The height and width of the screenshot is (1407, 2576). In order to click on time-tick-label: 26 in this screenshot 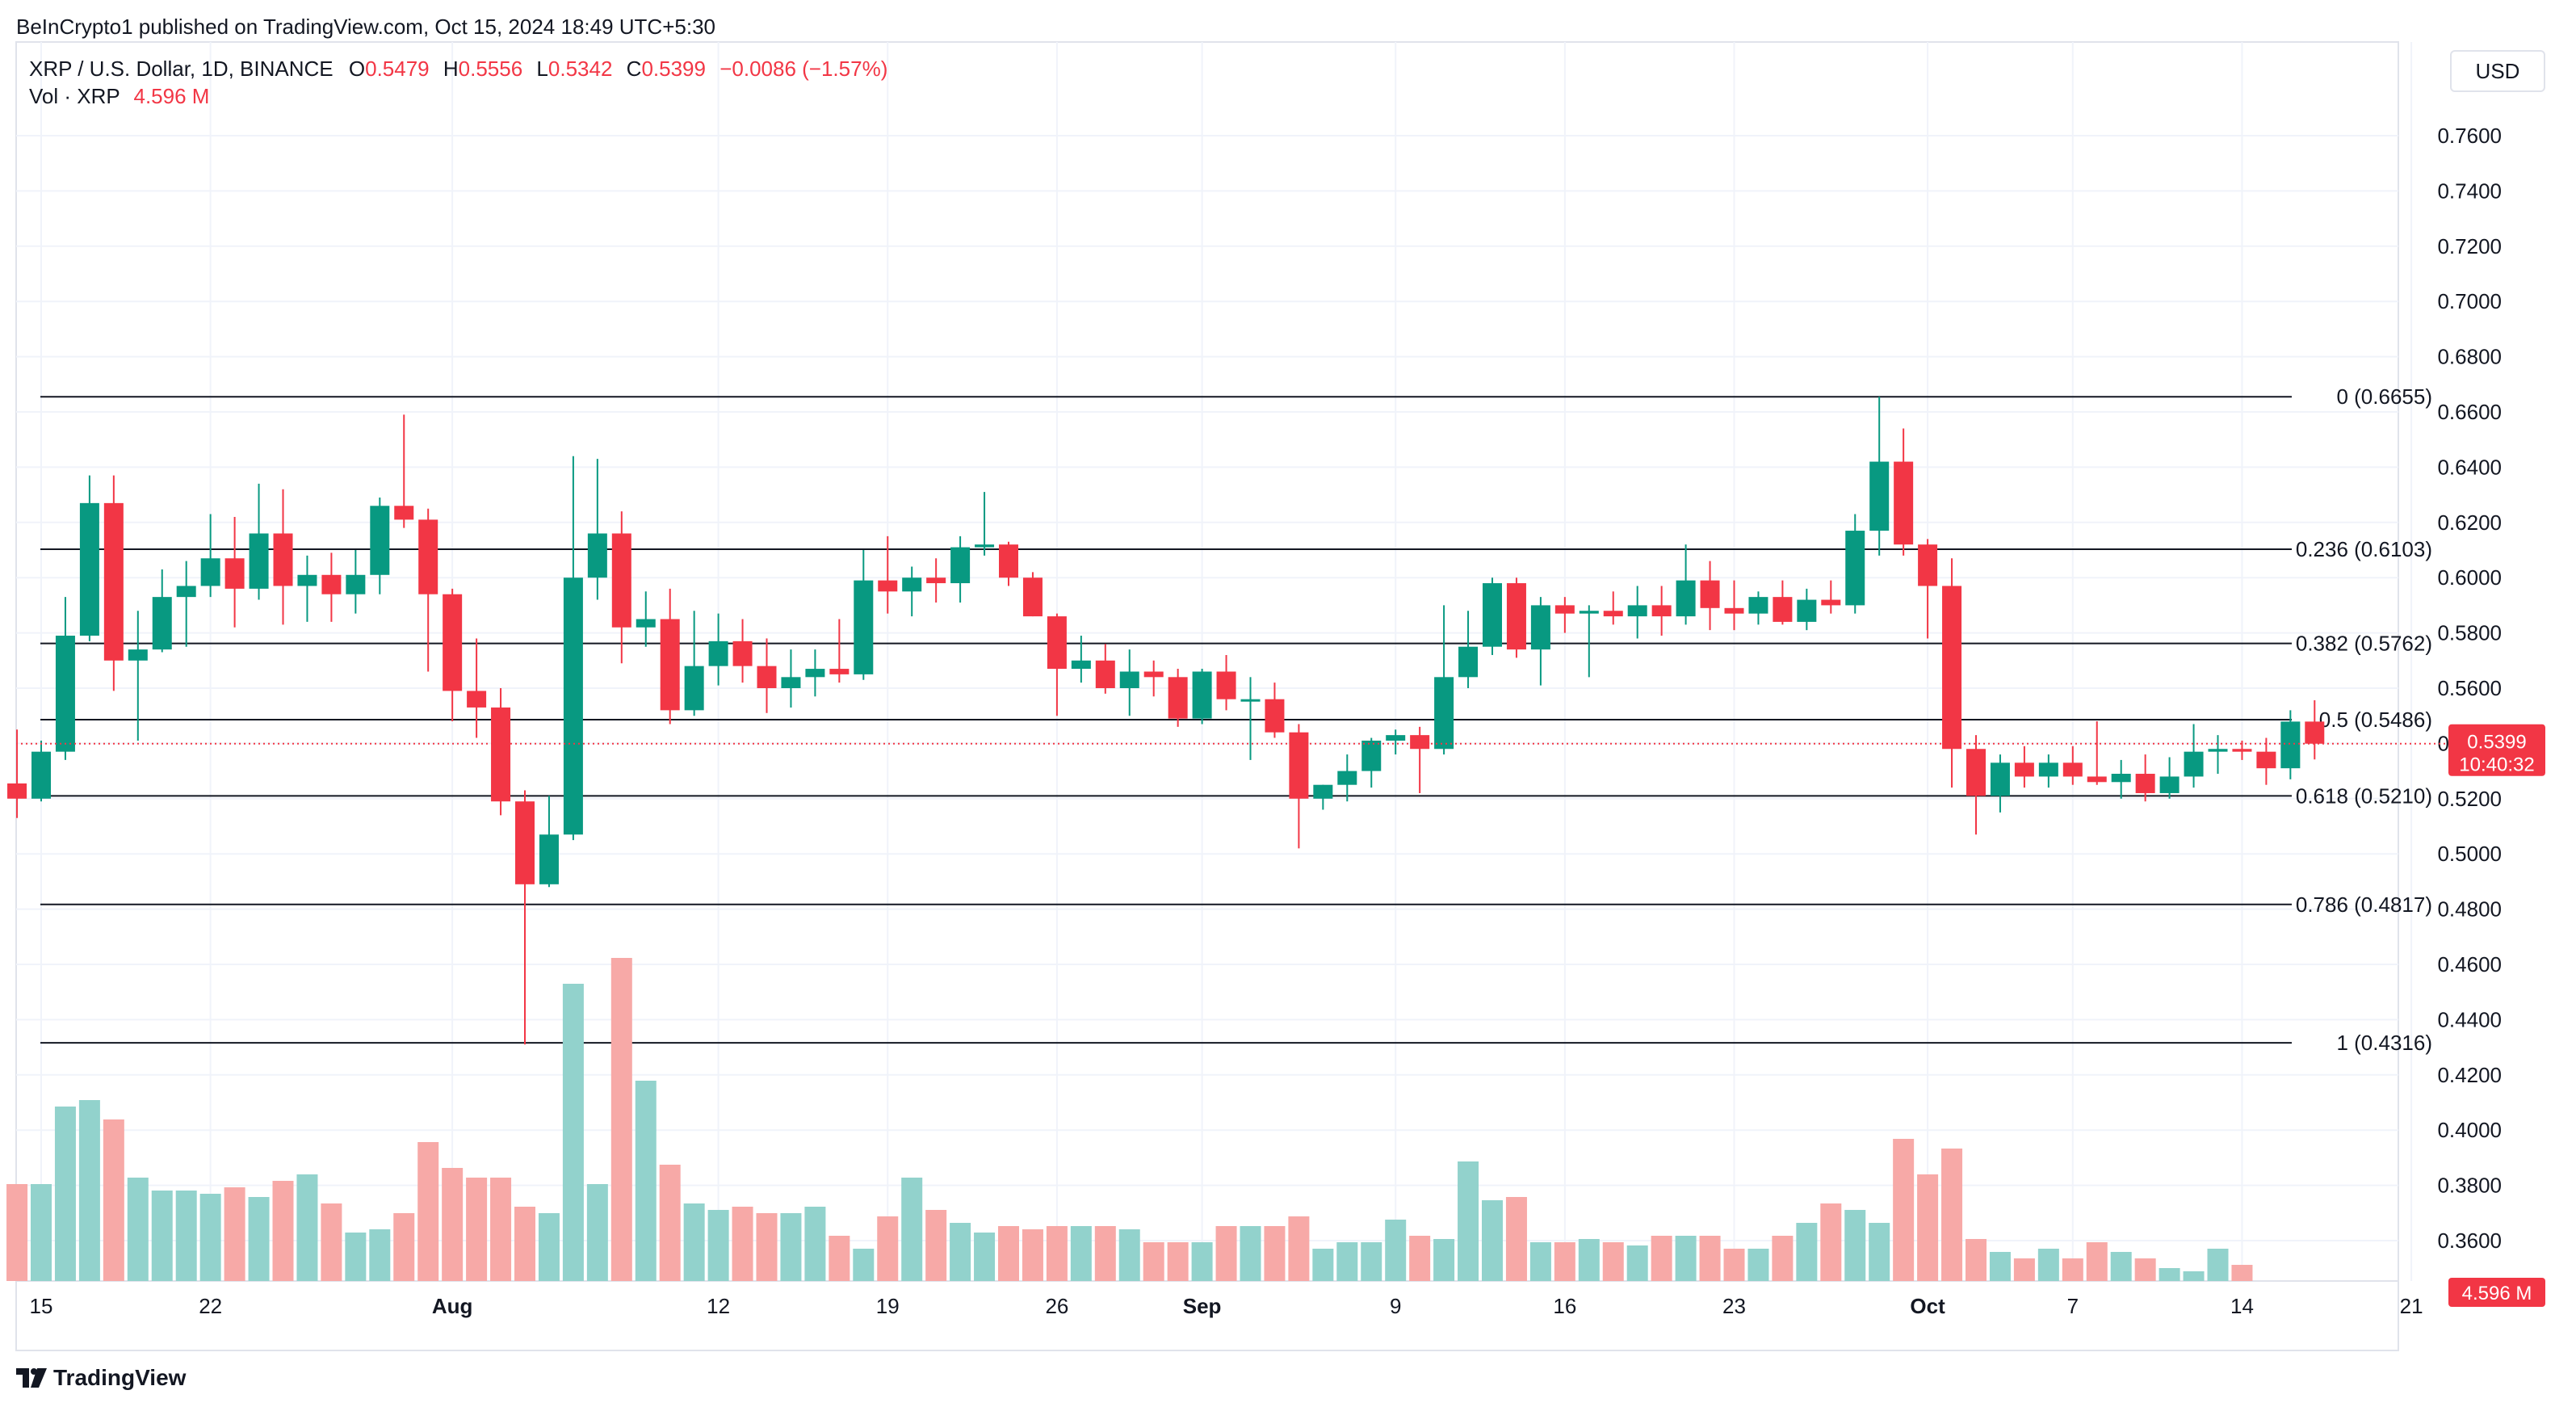, I will do `click(1056, 1306)`.